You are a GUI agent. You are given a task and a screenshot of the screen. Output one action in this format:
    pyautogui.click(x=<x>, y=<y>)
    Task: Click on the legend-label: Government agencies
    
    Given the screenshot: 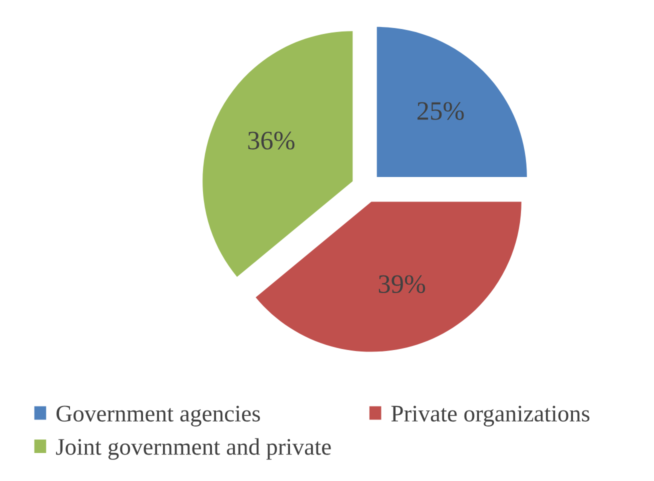 What is the action you would take?
    pyautogui.click(x=158, y=416)
    